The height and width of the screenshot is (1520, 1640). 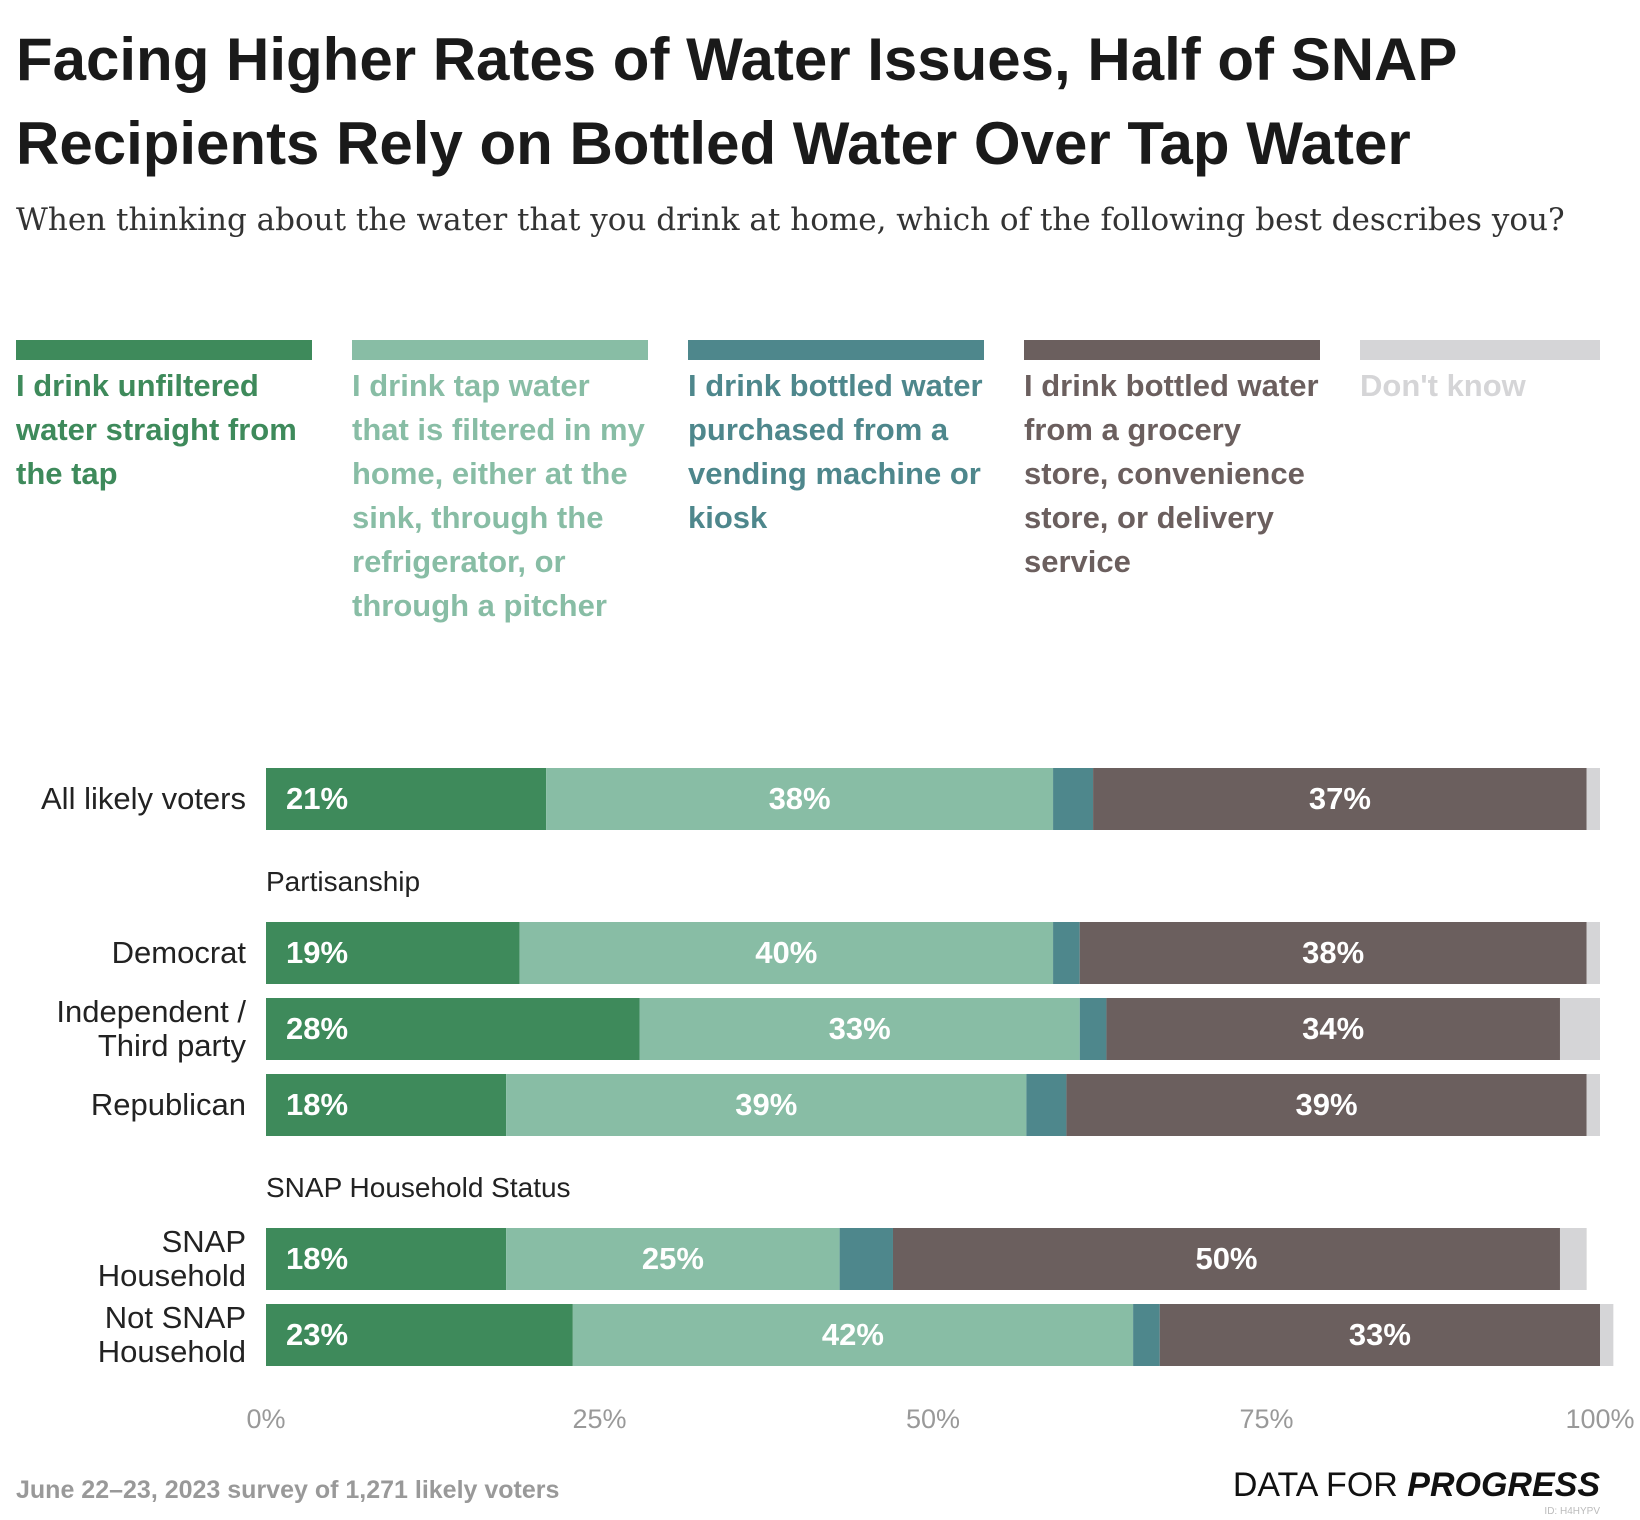 I want to click on data-label: 50%, so click(x=1226, y=1258).